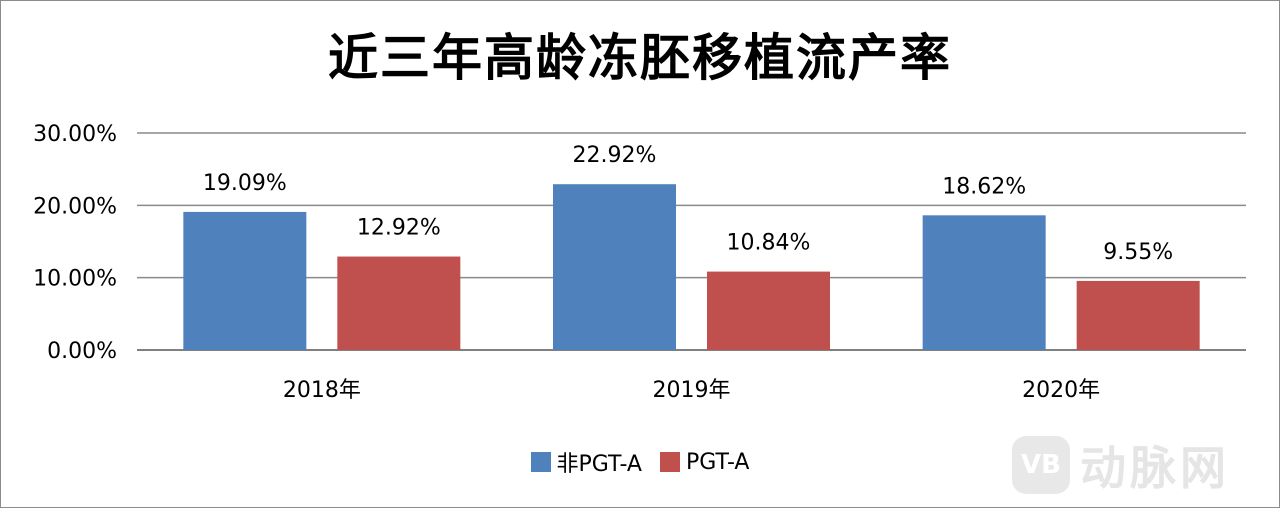  What do you see at coordinates (1155, 468) in the screenshot?
I see `watermark-text: 动脉网` at bounding box center [1155, 468].